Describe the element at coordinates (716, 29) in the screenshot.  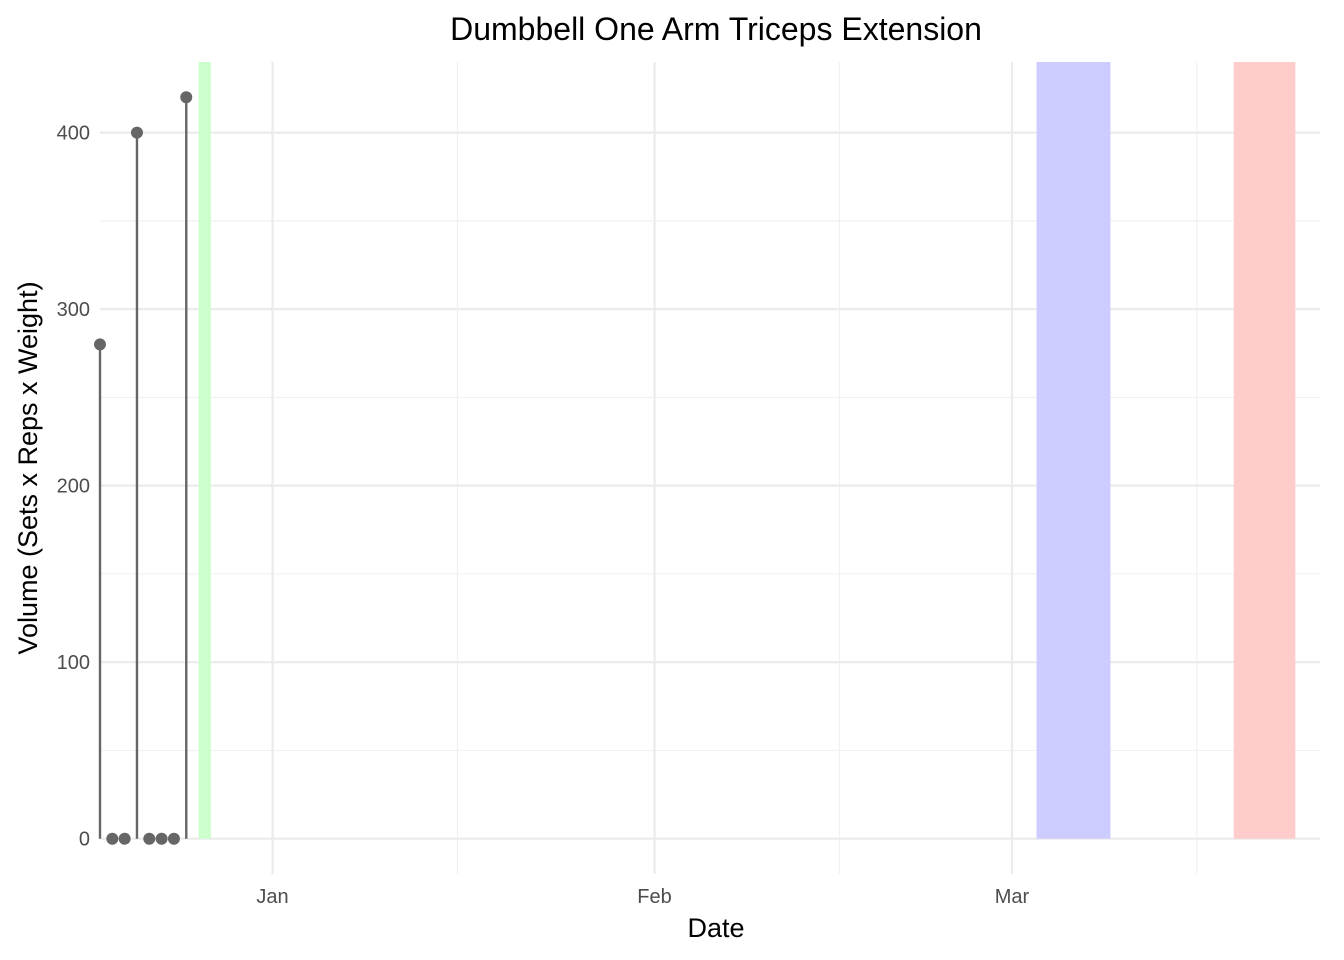
I see `chart-title: Dumbbell One Arm Triceps Extension` at that location.